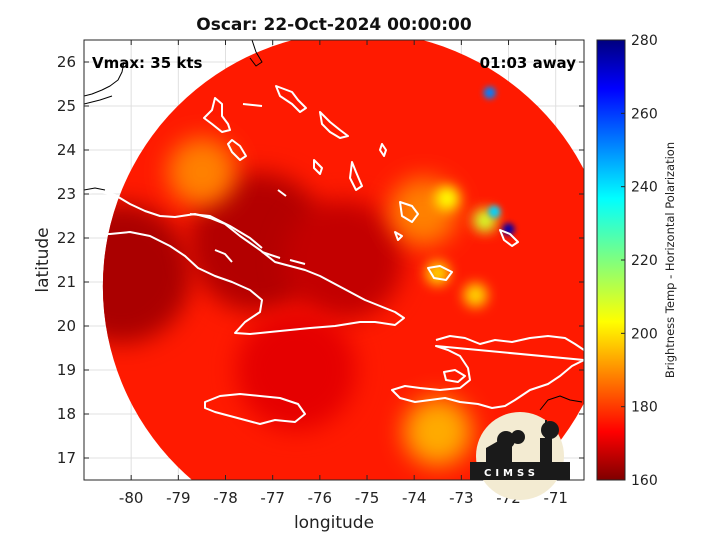 Image resolution: width=720 pixels, height=540 pixels. What do you see at coordinates (66, 370) in the screenshot?
I see `y-tick-label: 19` at bounding box center [66, 370].